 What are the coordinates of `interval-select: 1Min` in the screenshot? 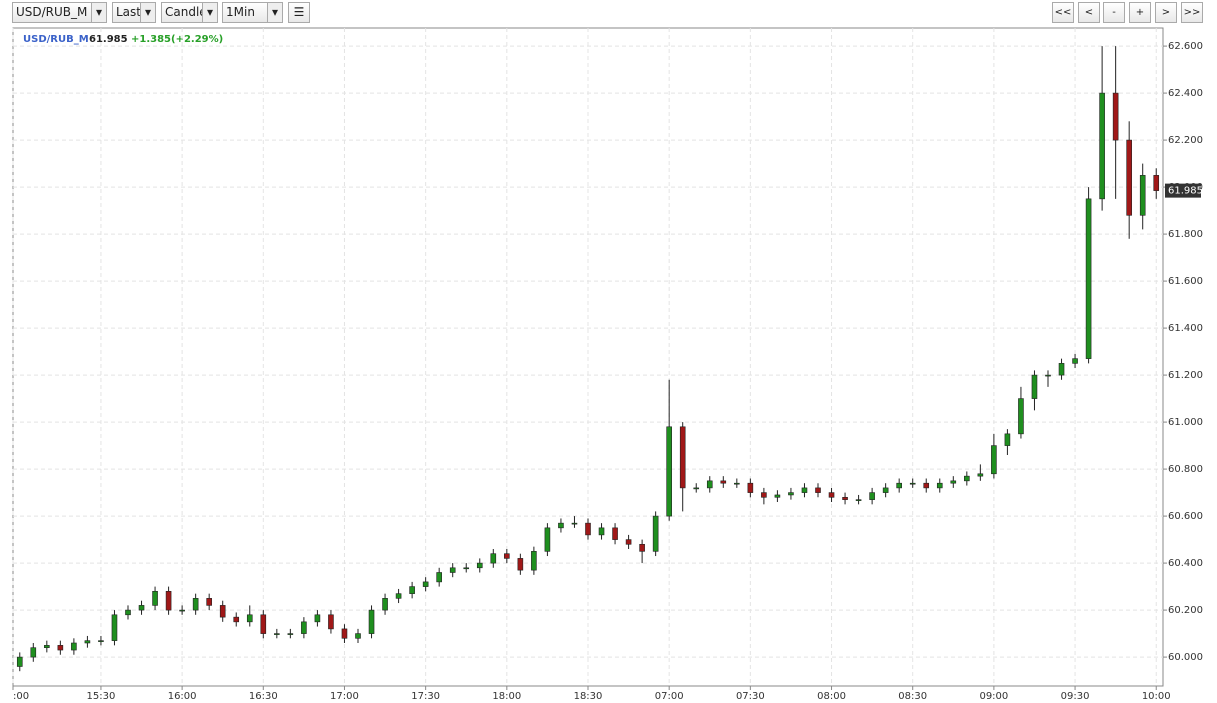 It's located at (252, 12).